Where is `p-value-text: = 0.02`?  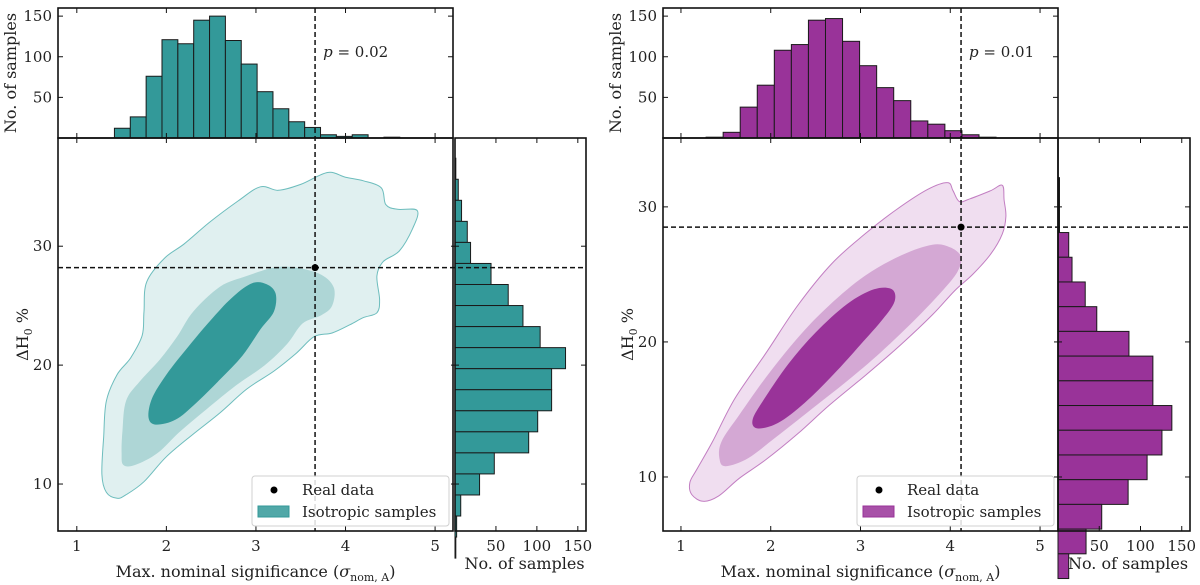 p-value-text: = 0.02 is located at coordinates (361, 52).